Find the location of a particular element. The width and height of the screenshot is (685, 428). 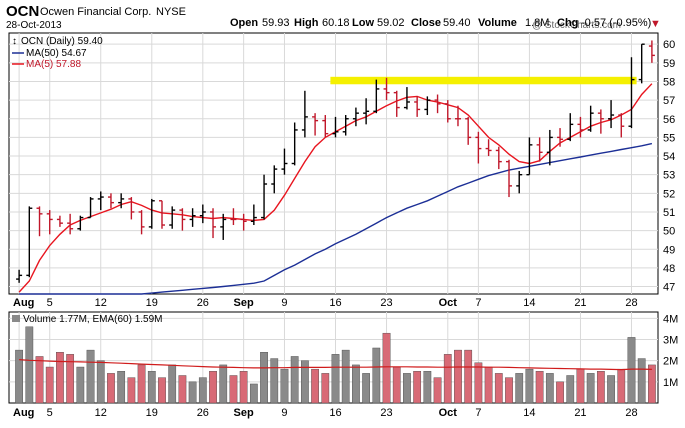

volume-ema-line is located at coordinates (335, 365).